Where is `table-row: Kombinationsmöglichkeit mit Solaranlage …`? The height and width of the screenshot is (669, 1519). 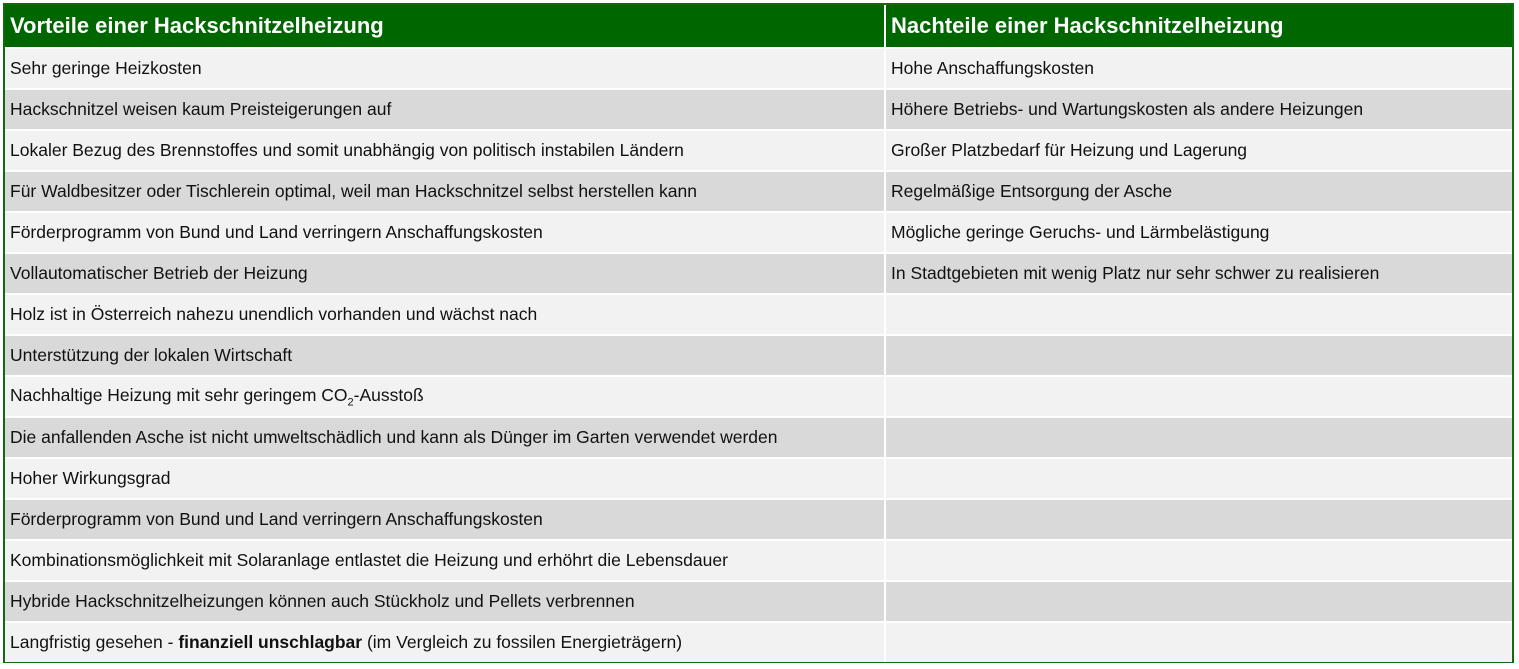 table-row: Kombinationsmöglichkeit mit Solaranlage … is located at coordinates (758, 560).